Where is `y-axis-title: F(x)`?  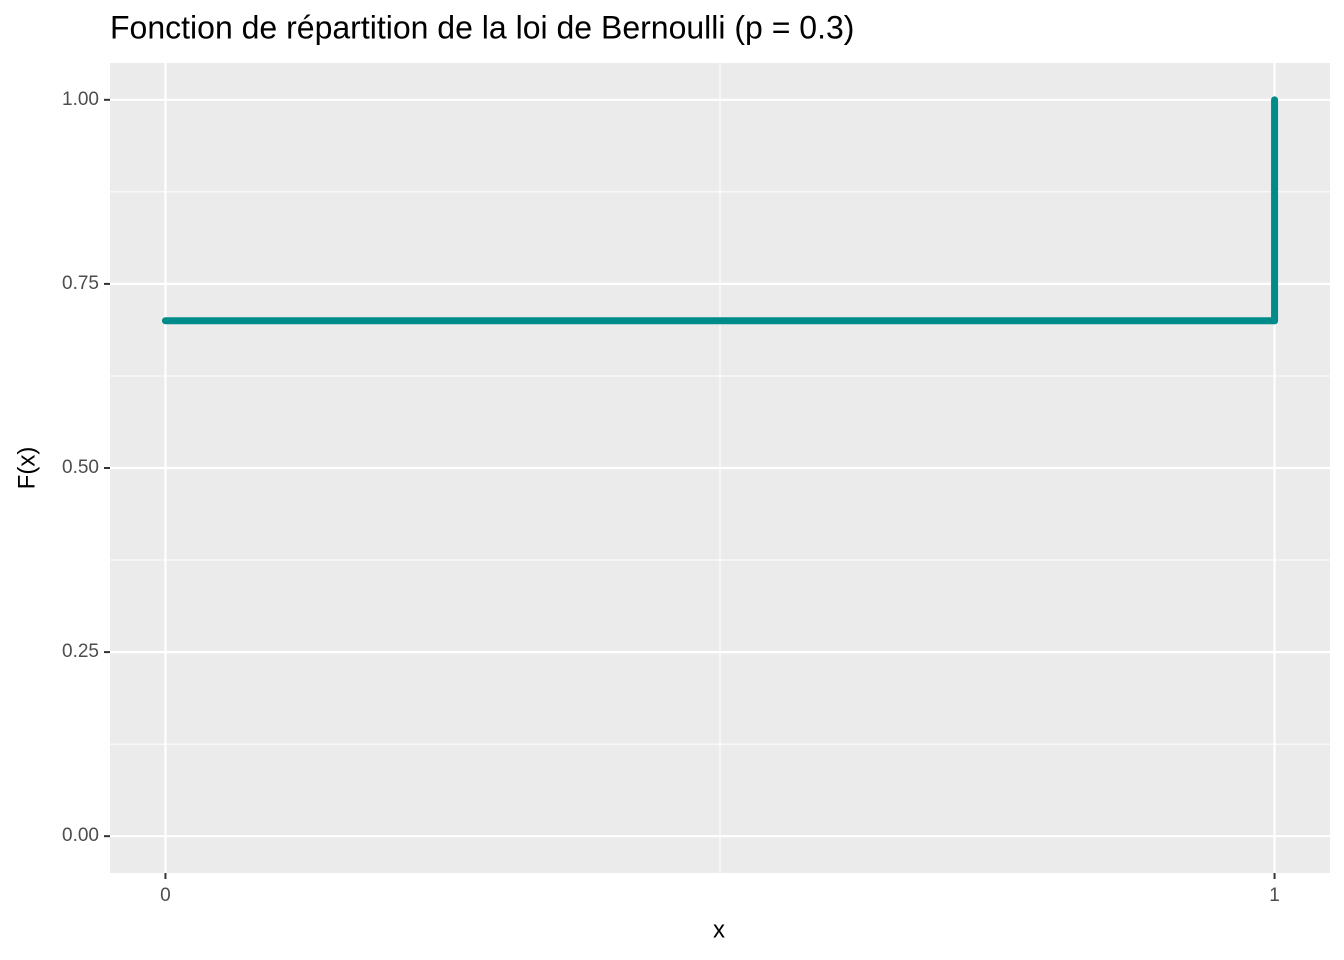 y-axis-title: F(x) is located at coordinates (26, 468).